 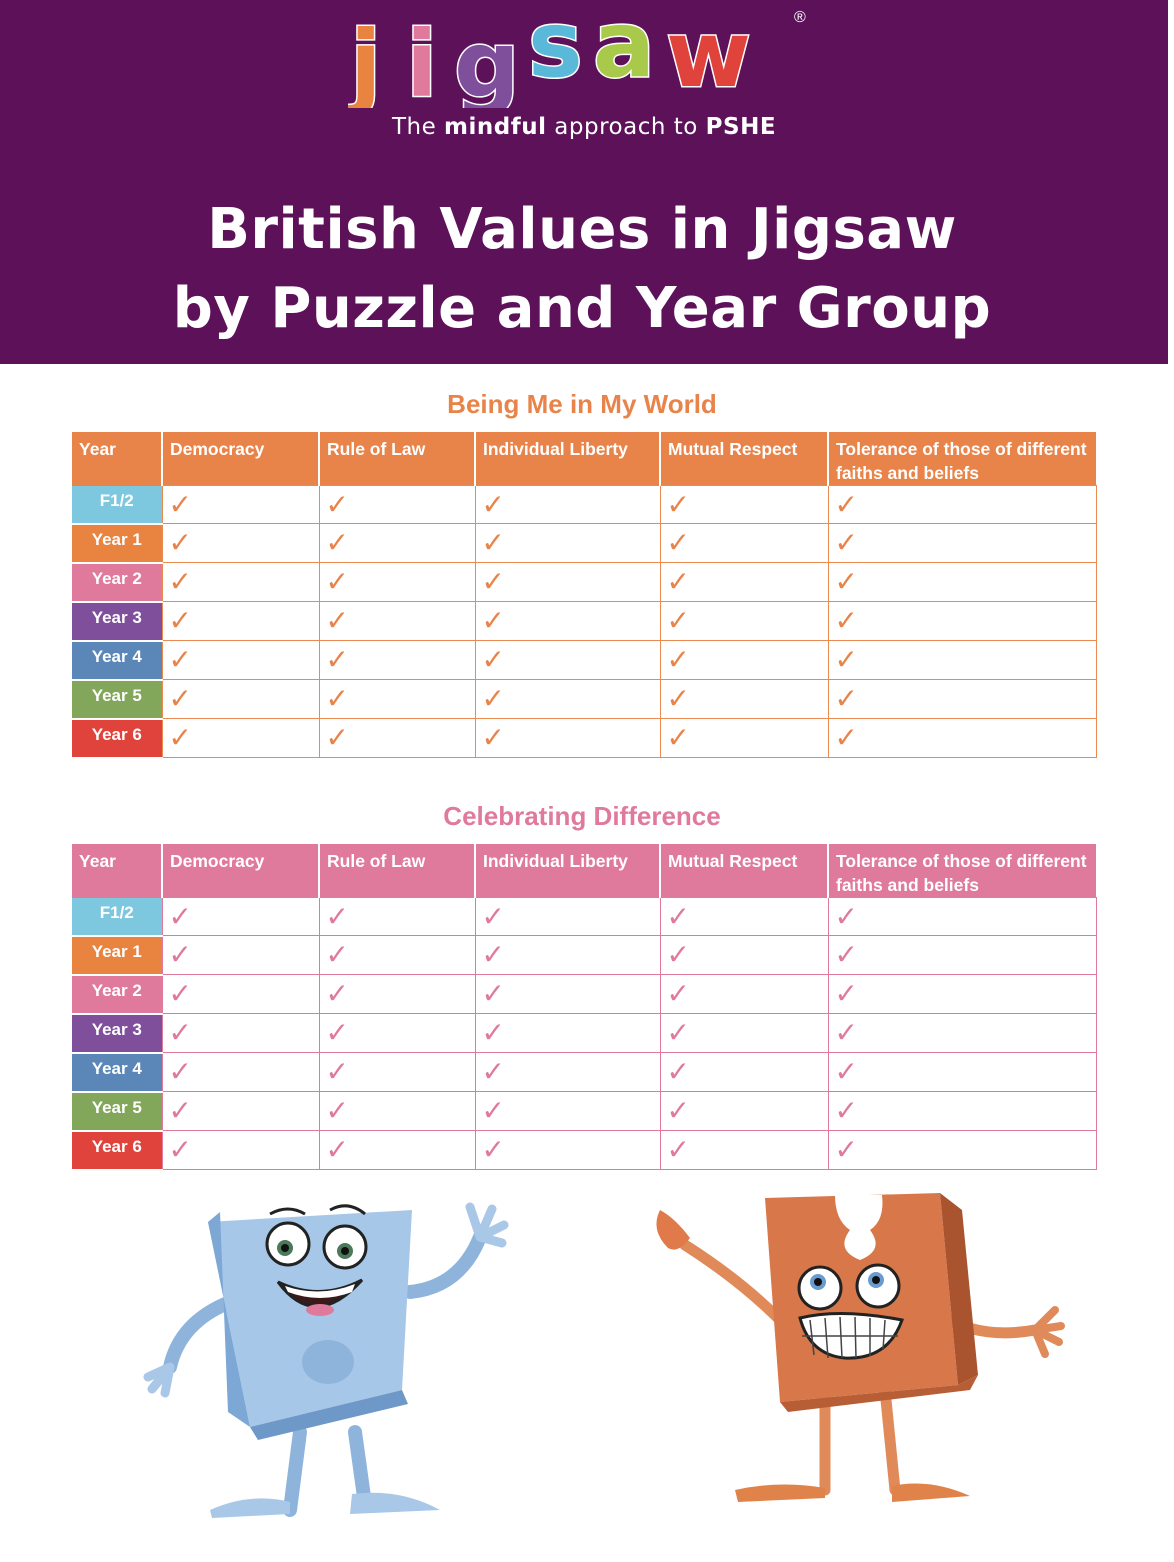 What do you see at coordinates (117, 955) in the screenshot?
I see `year-label: Year 1` at bounding box center [117, 955].